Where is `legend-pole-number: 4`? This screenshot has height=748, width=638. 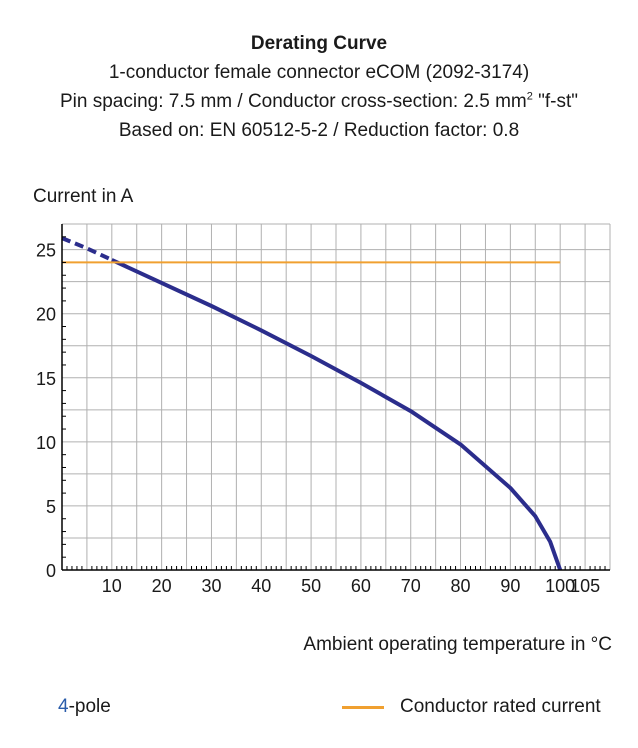
legend-pole-number: 4 is located at coordinates (63, 706).